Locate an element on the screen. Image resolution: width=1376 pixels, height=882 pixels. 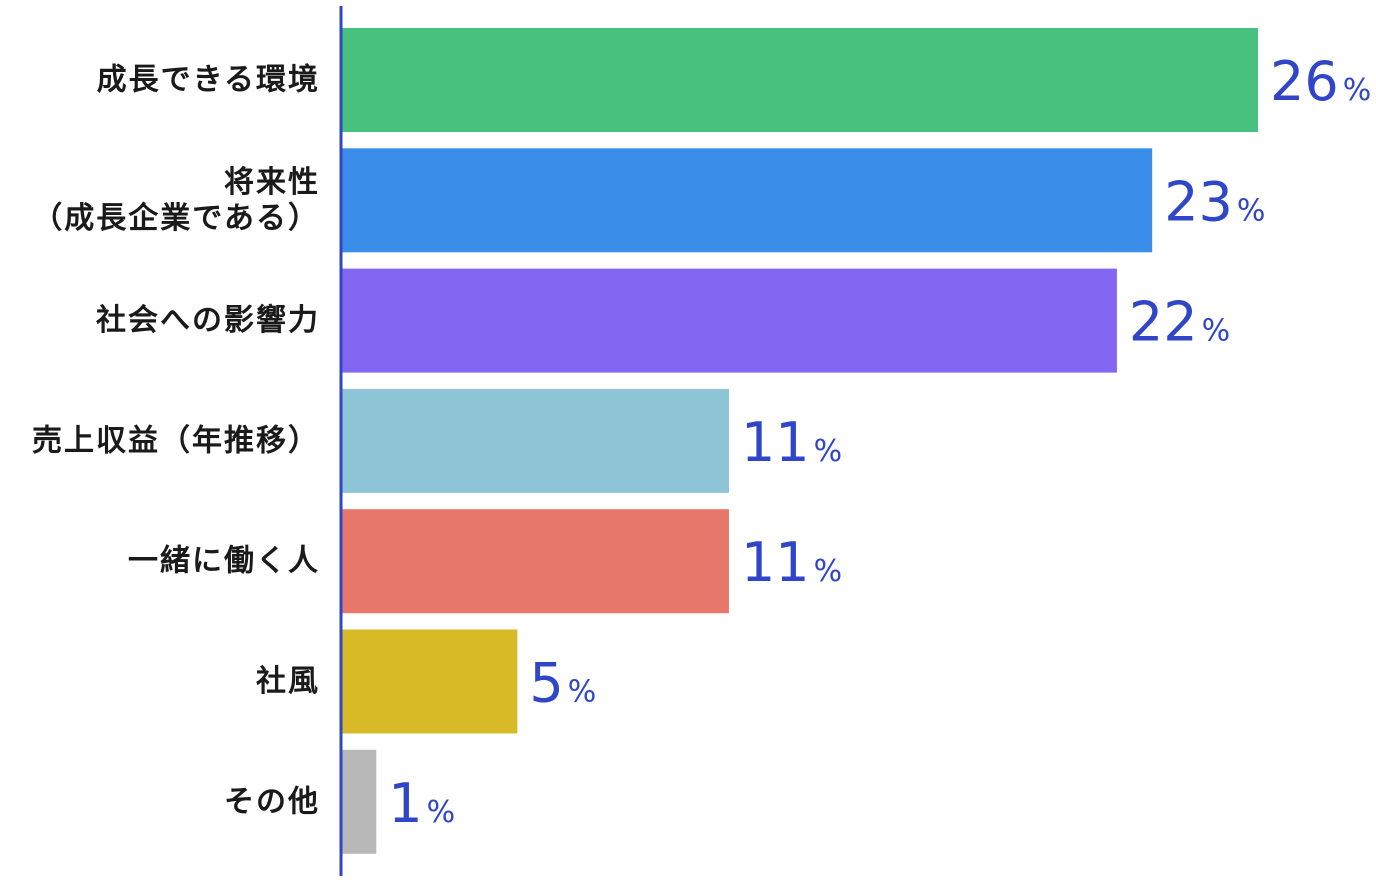
category-label-6: 社風 is located at coordinates (288, 681).